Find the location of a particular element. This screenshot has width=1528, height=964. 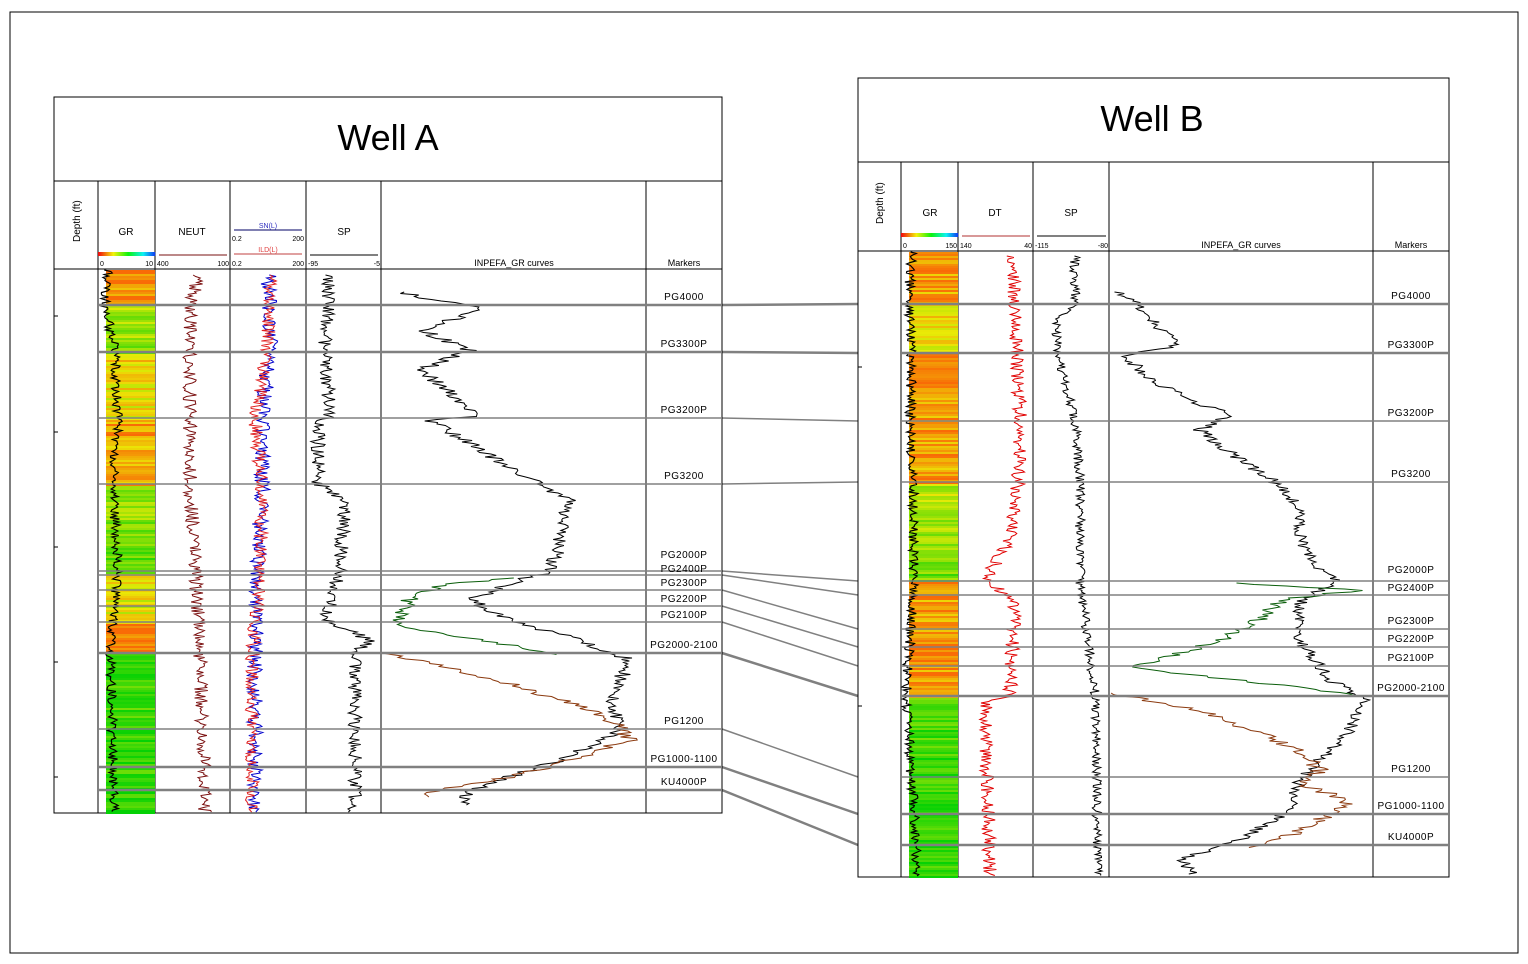

marker-label: PG2000-2100 is located at coordinates (684, 645).